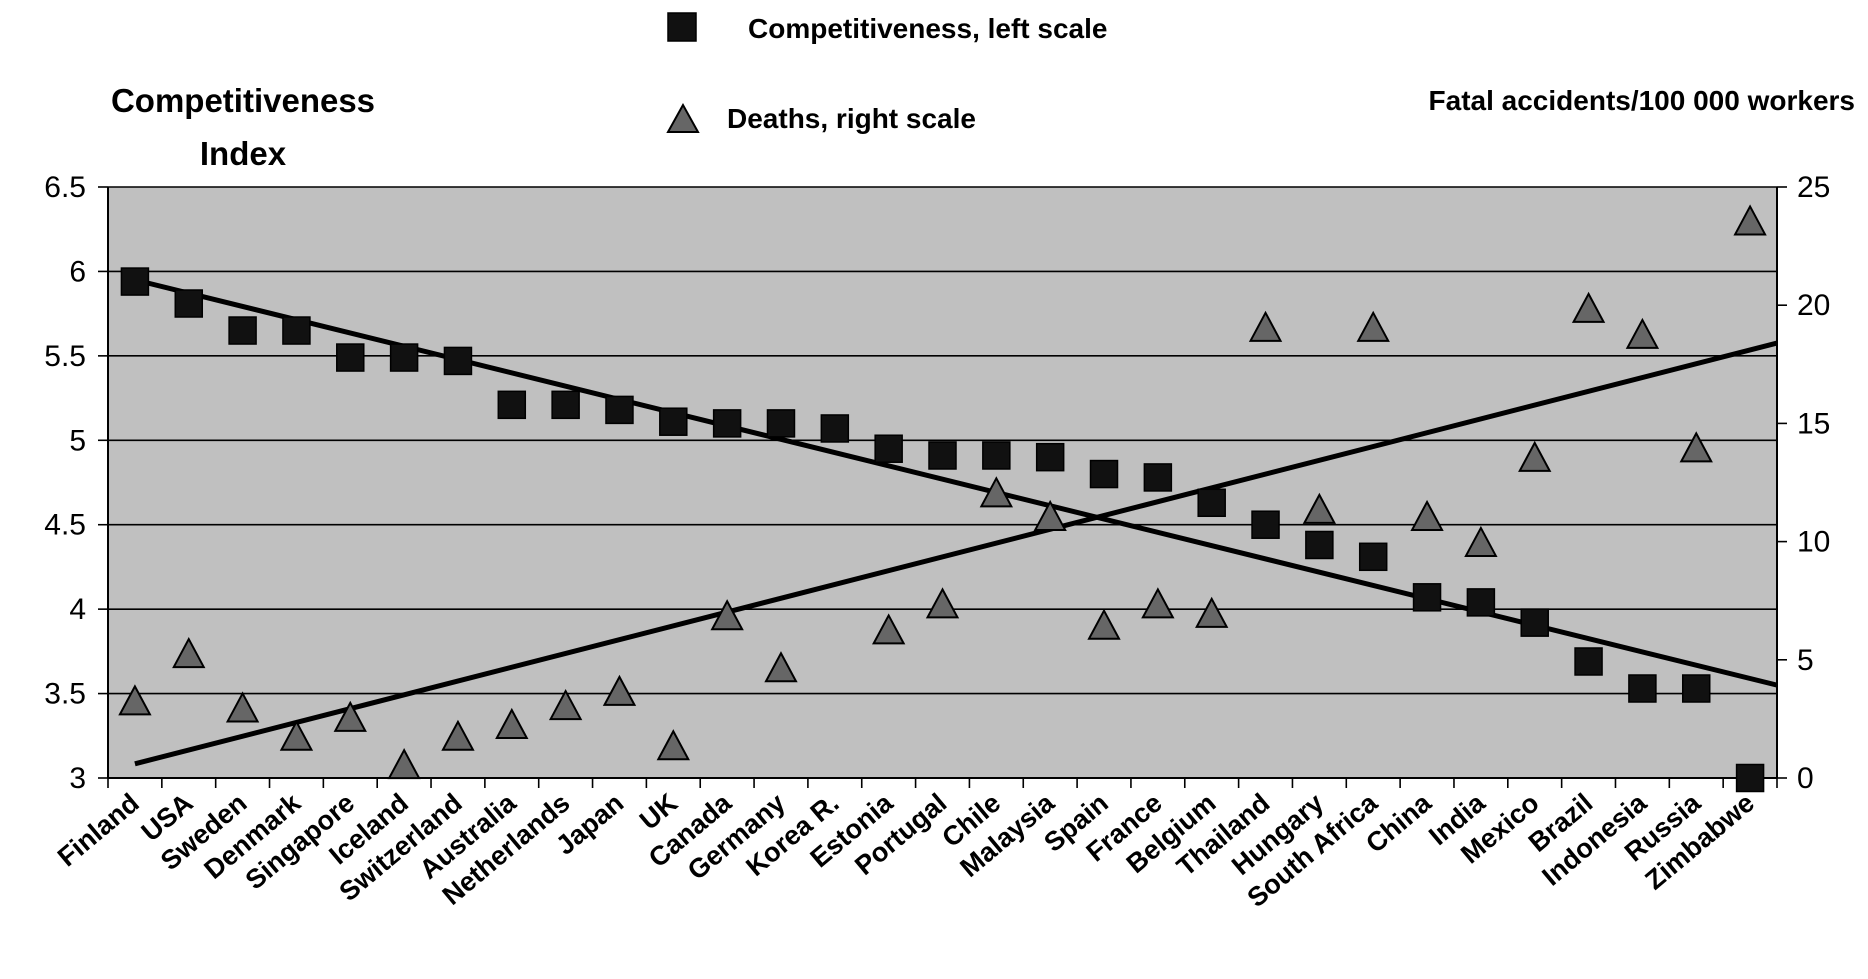 This screenshot has width=1868, height=979. What do you see at coordinates (65, 694) in the screenshot?
I see `left-tick-label: 3.5` at bounding box center [65, 694].